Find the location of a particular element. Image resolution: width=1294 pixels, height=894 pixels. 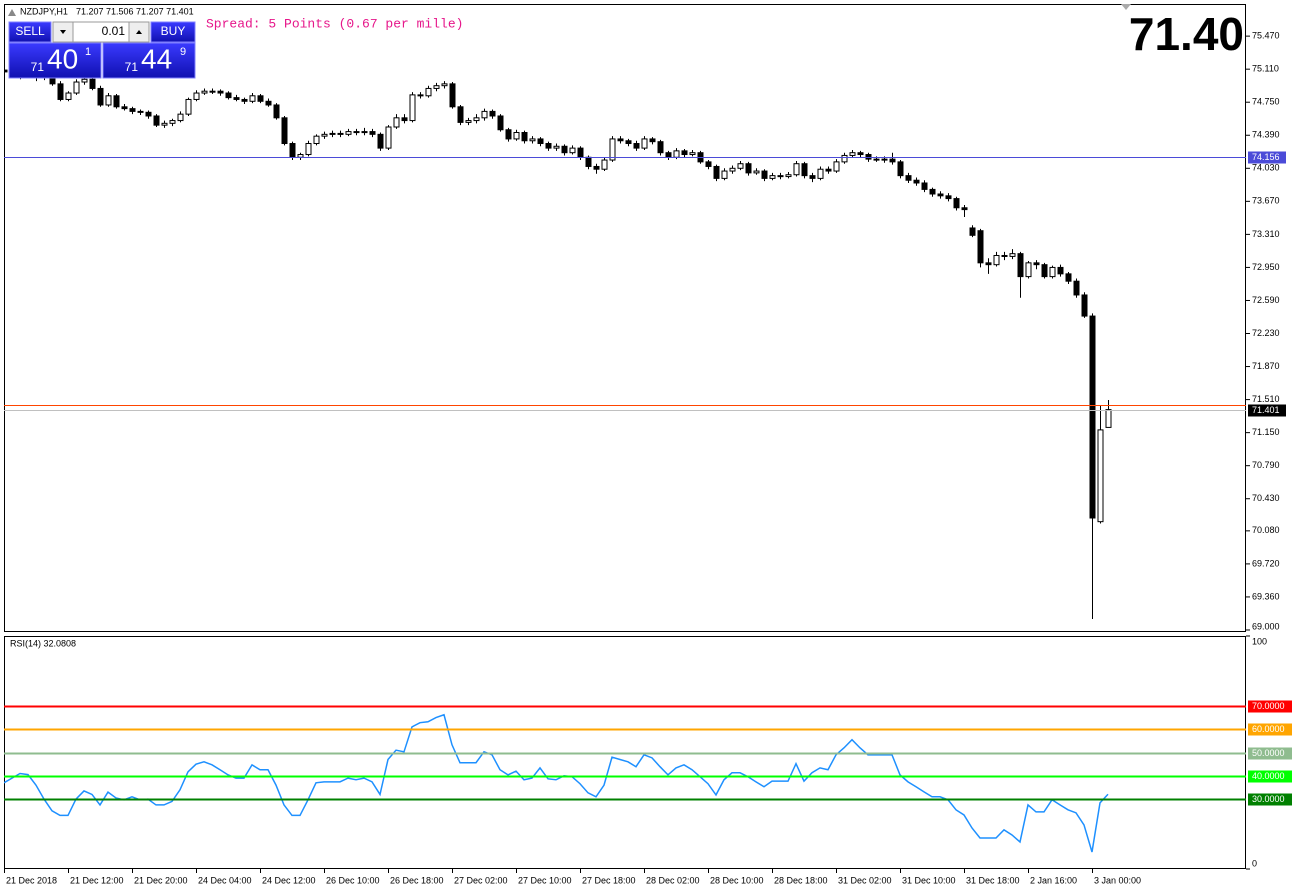

buy-price-big: 71 is located at coordinates (132, 67).